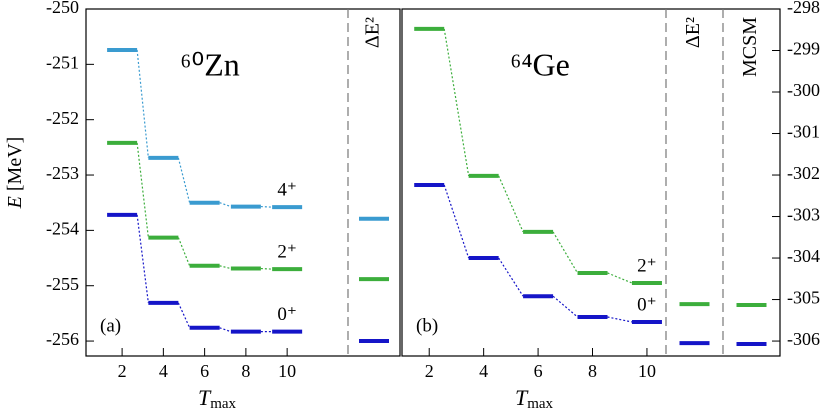 This screenshot has width=830, height=415. Describe the element at coordinates (803, 215) in the screenshot. I see `y-tick-label: -303` at that location.